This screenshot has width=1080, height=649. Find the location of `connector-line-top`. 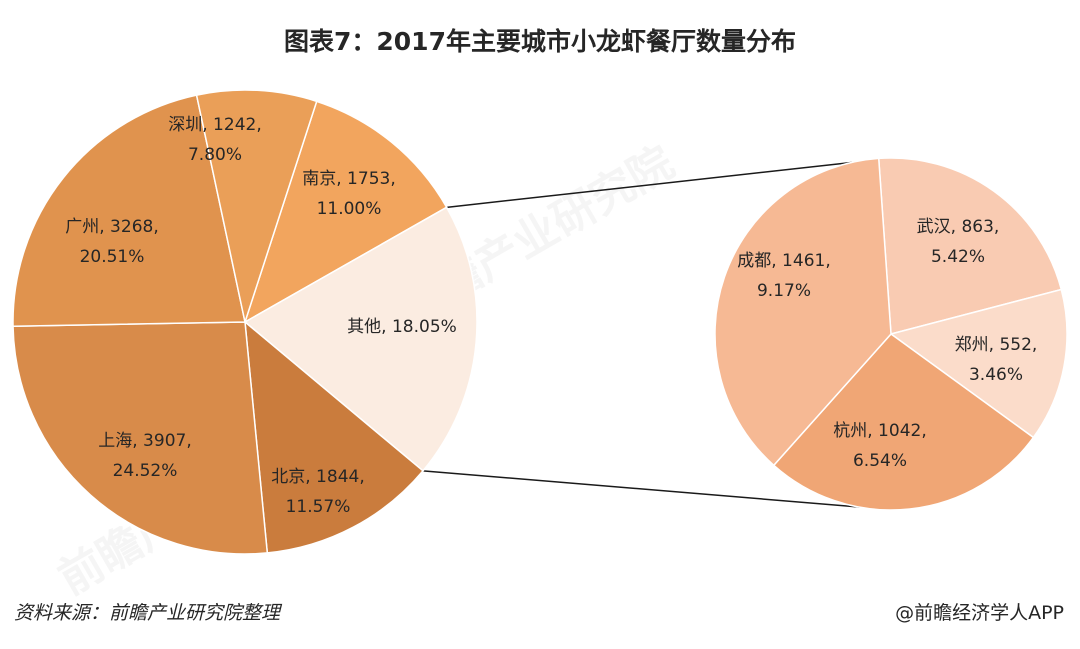

connector-line-top is located at coordinates (665, 183).